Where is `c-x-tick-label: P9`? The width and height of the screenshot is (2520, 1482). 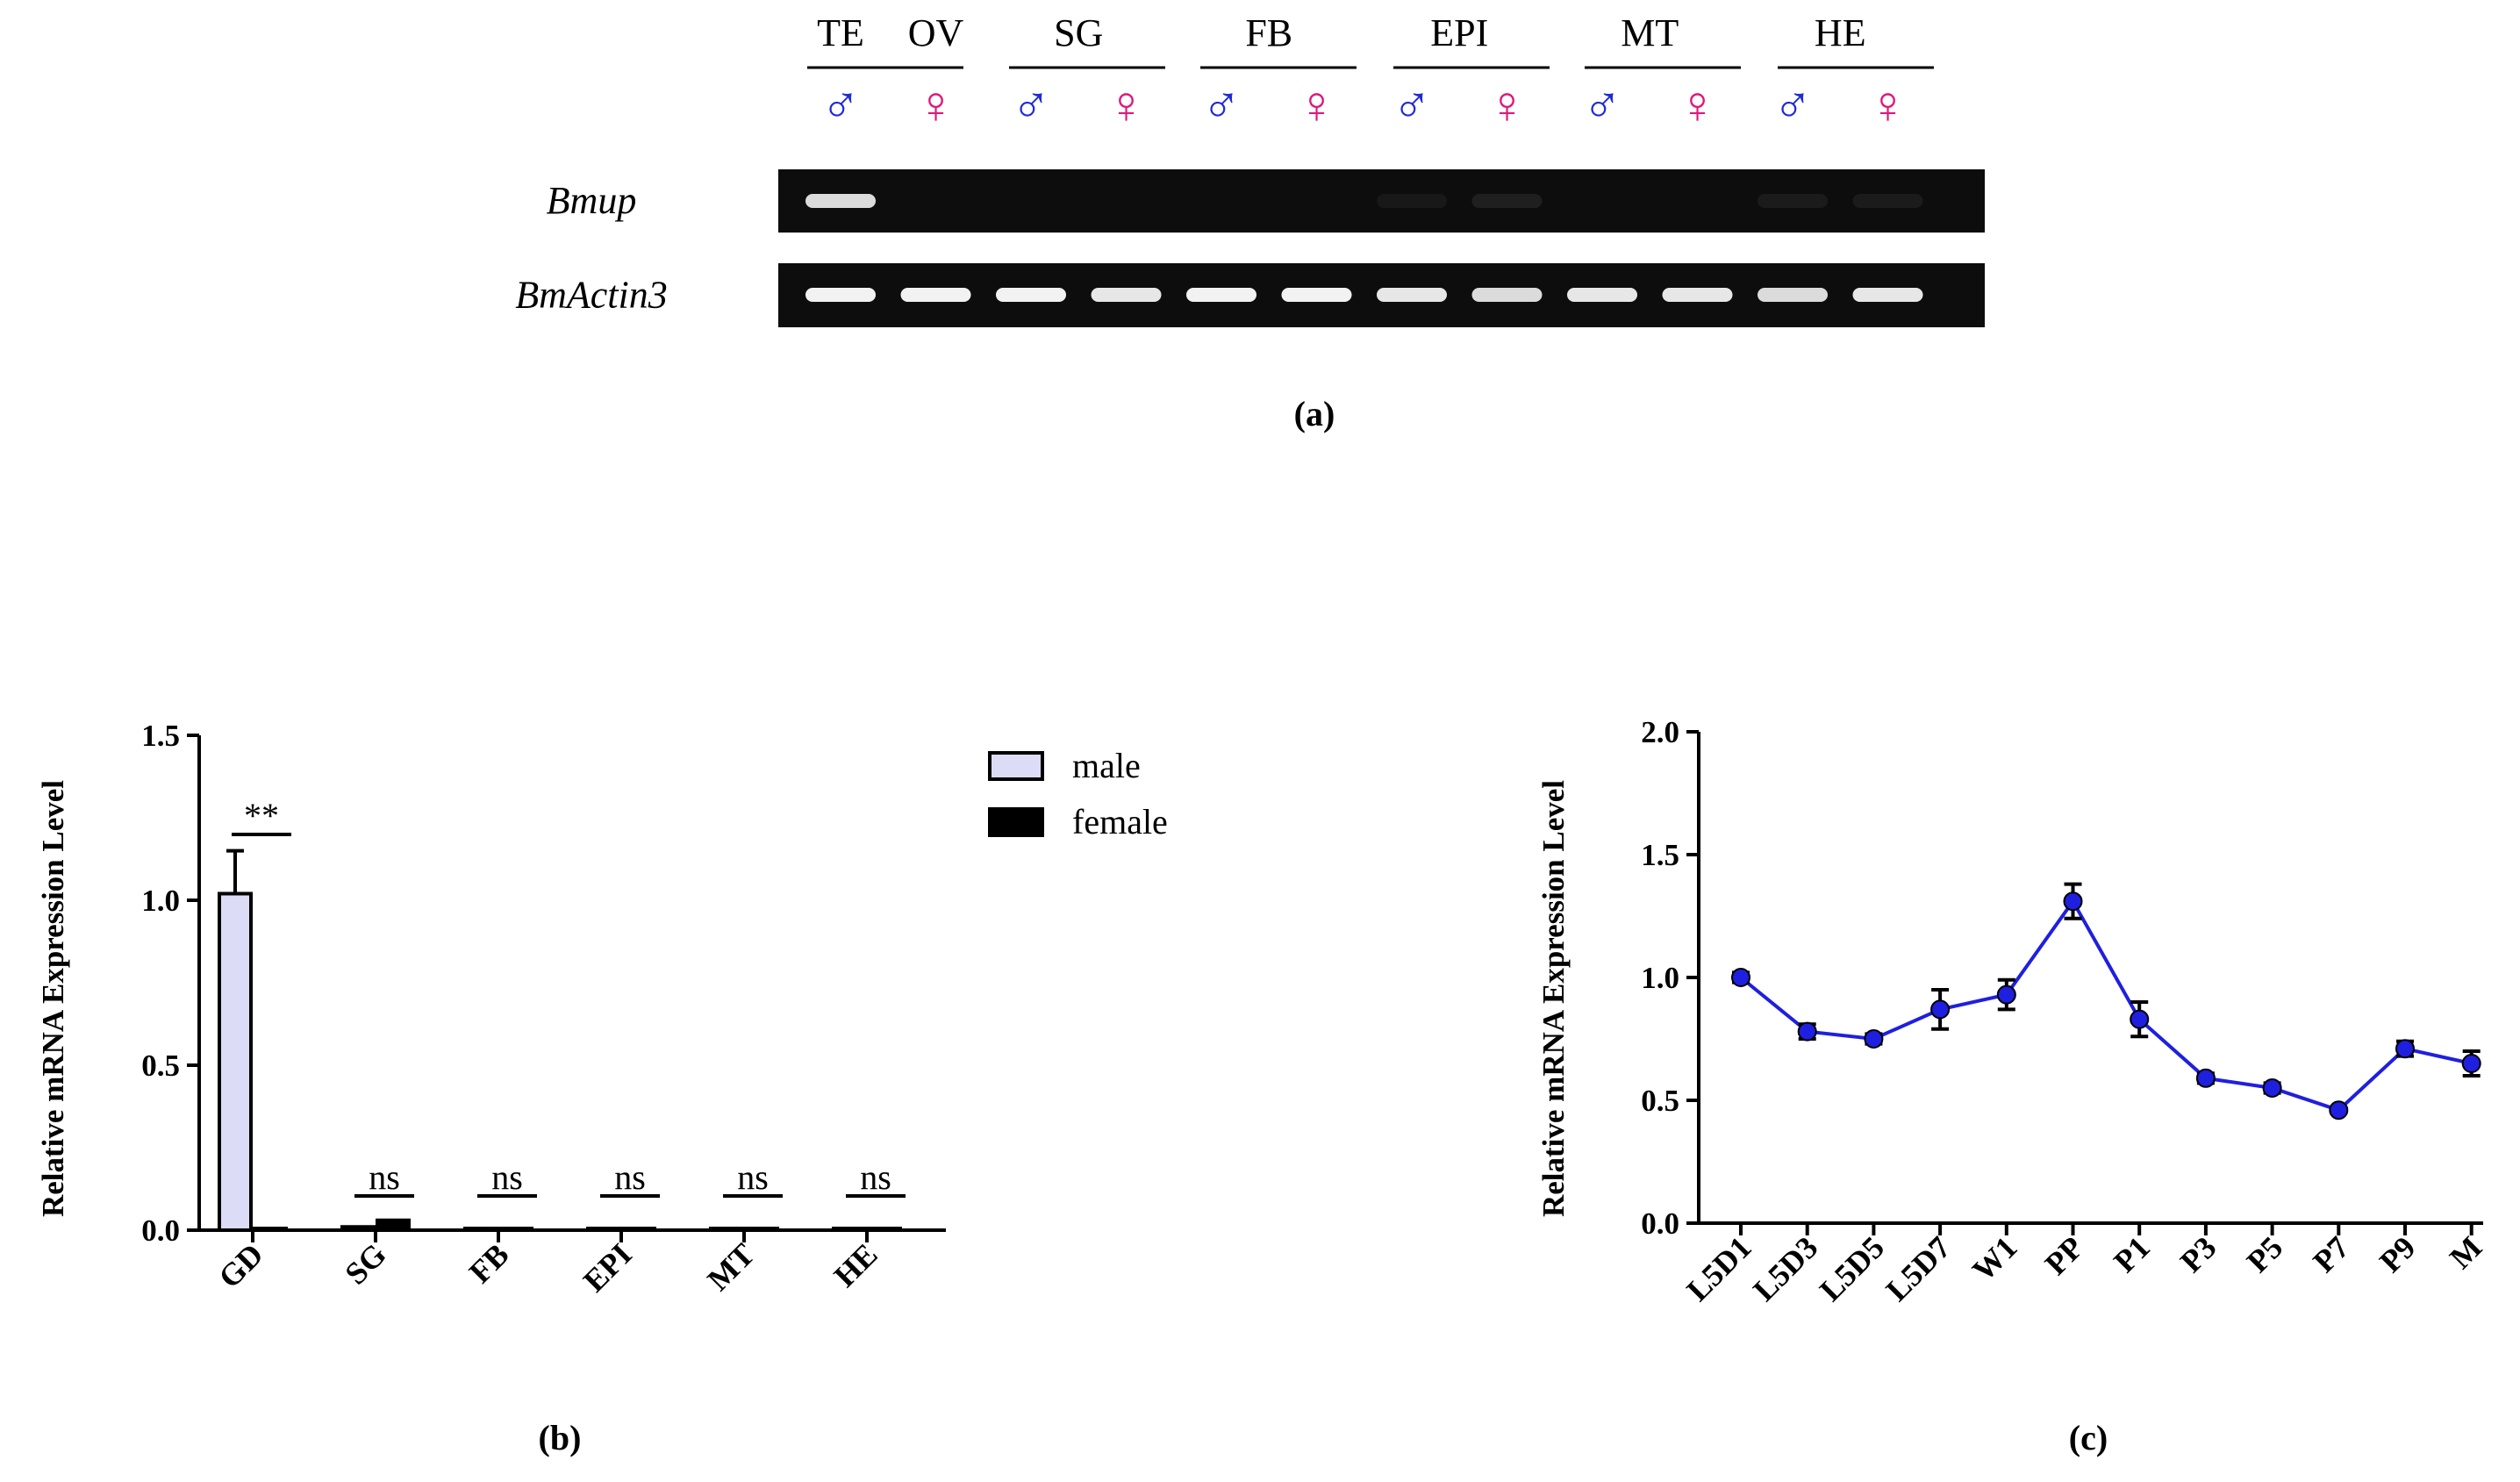
c-x-tick-label: P9 is located at coordinates (2398, 1254).